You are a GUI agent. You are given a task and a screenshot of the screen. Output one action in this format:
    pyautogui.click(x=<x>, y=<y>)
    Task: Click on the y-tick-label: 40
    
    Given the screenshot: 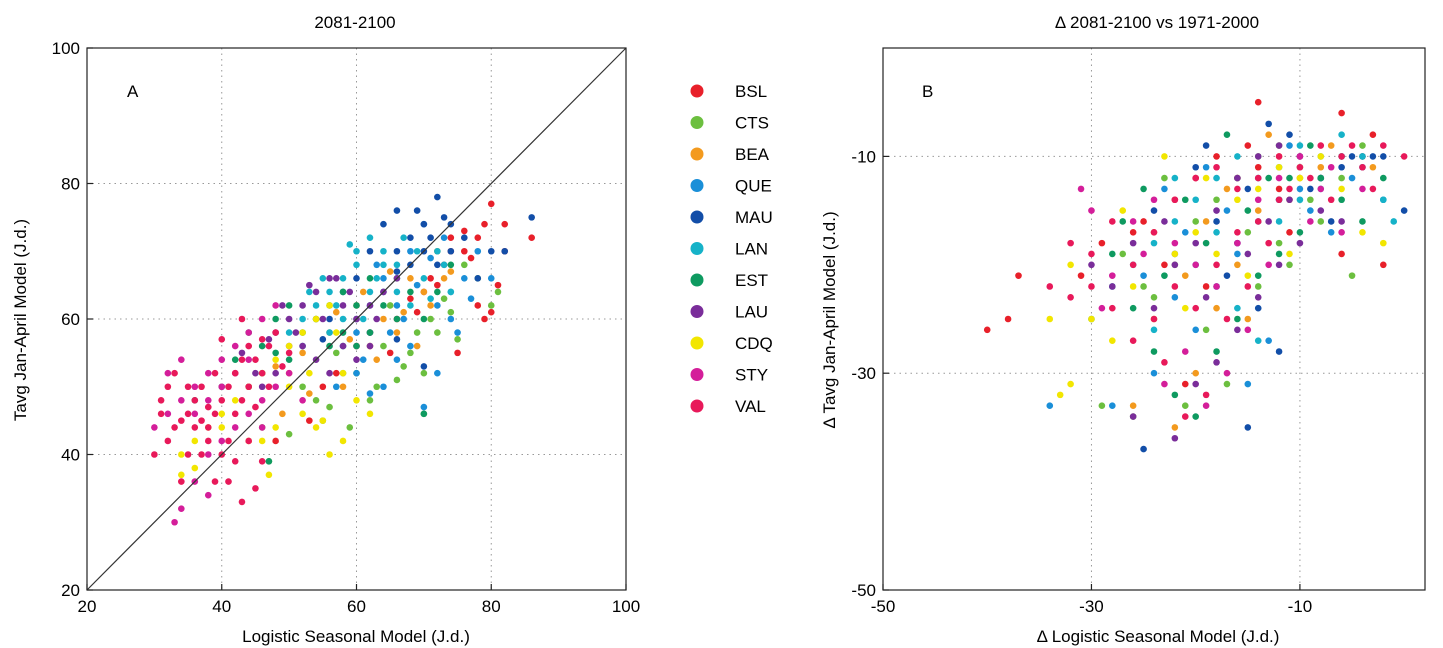 What is the action you would take?
    pyautogui.click(x=70, y=455)
    